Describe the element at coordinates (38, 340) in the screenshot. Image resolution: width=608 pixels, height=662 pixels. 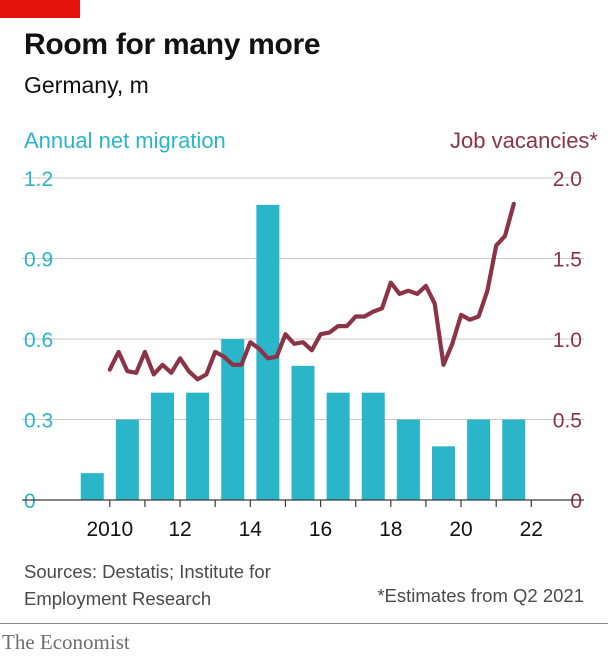
I see `left-y-tick-label: 0.6` at that location.